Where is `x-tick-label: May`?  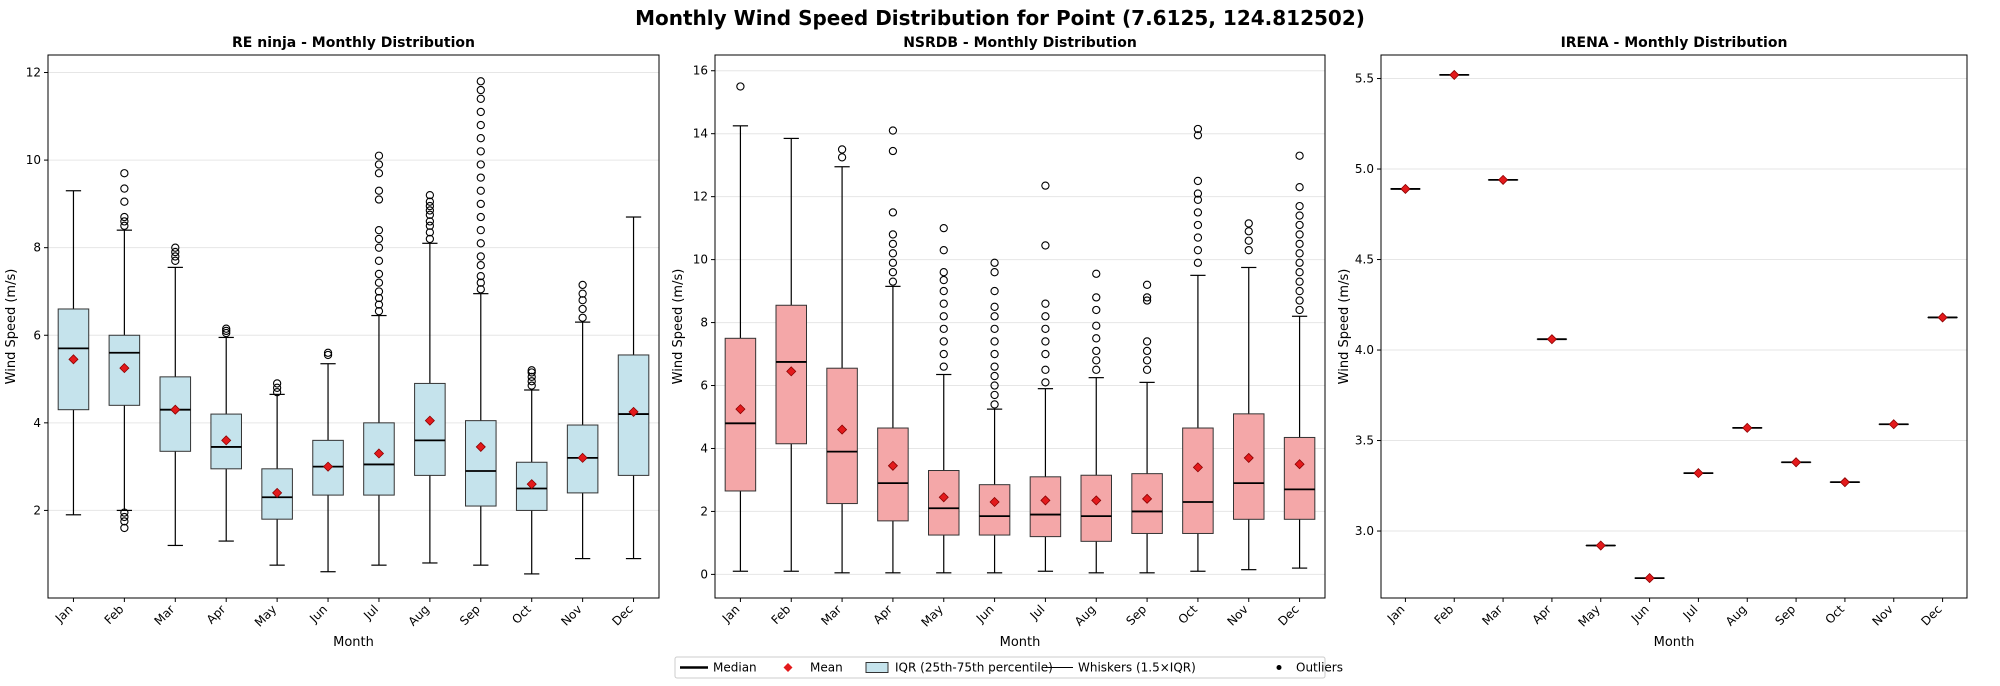
x-tick-label: May is located at coordinates (1588, 615).